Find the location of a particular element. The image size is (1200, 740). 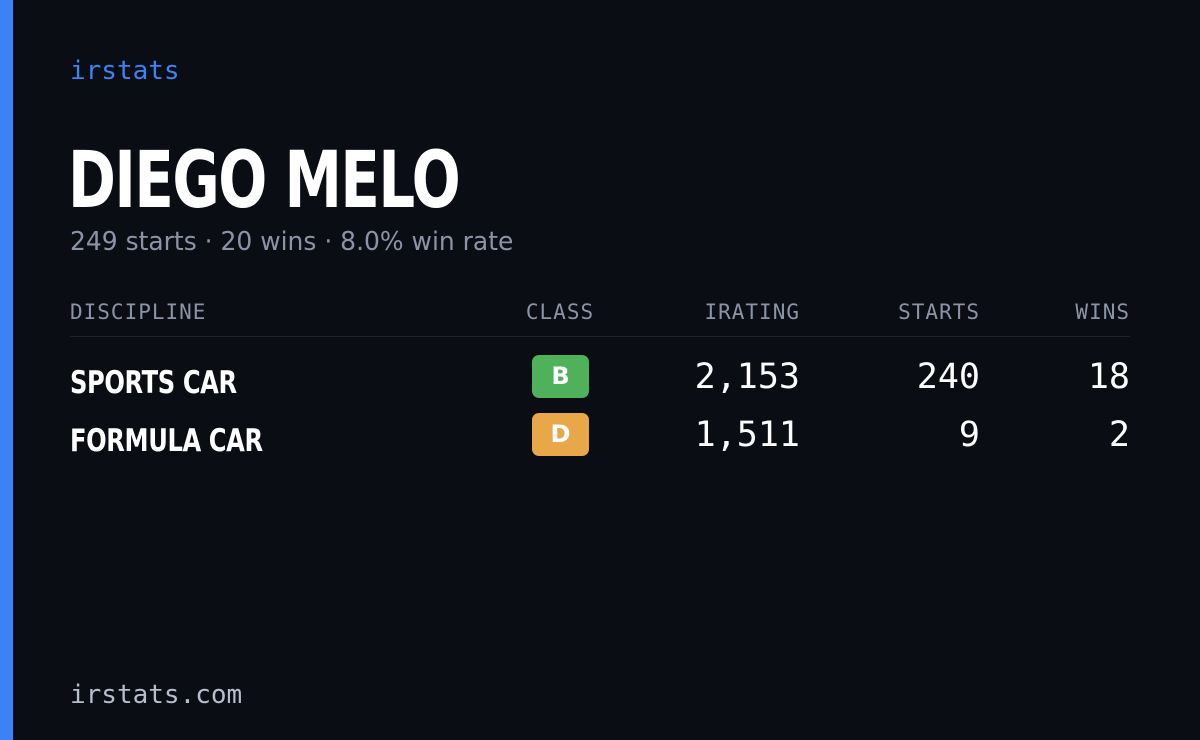

header-irating: IRATING is located at coordinates (752, 312).